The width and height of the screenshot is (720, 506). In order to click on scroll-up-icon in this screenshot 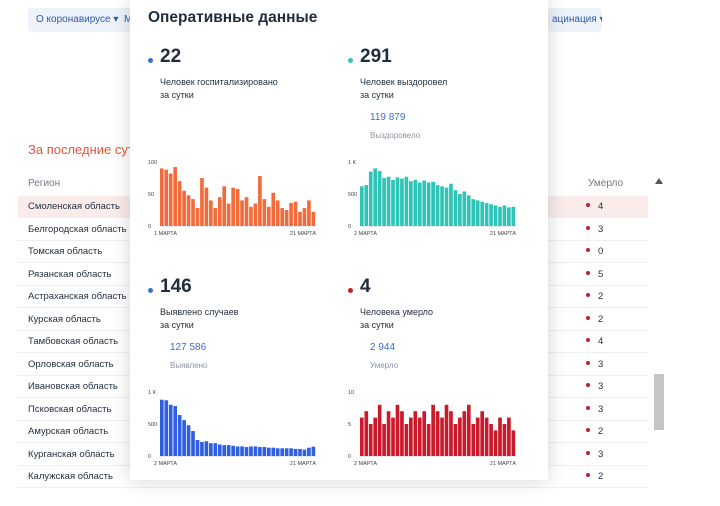, I will do `click(659, 181)`.